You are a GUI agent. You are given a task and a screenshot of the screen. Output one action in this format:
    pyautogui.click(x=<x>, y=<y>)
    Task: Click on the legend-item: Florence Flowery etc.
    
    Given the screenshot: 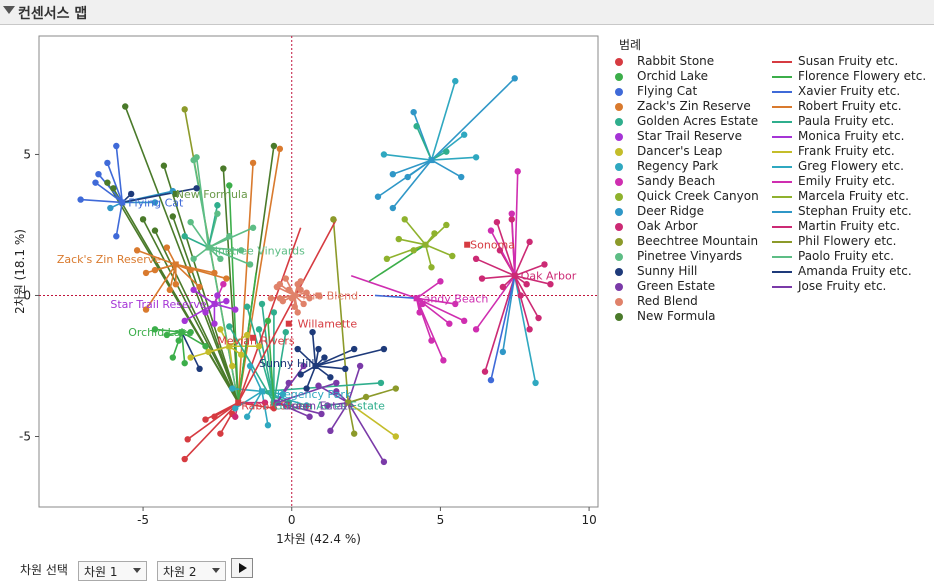 What is the action you would take?
    pyautogui.click(x=849, y=76)
    